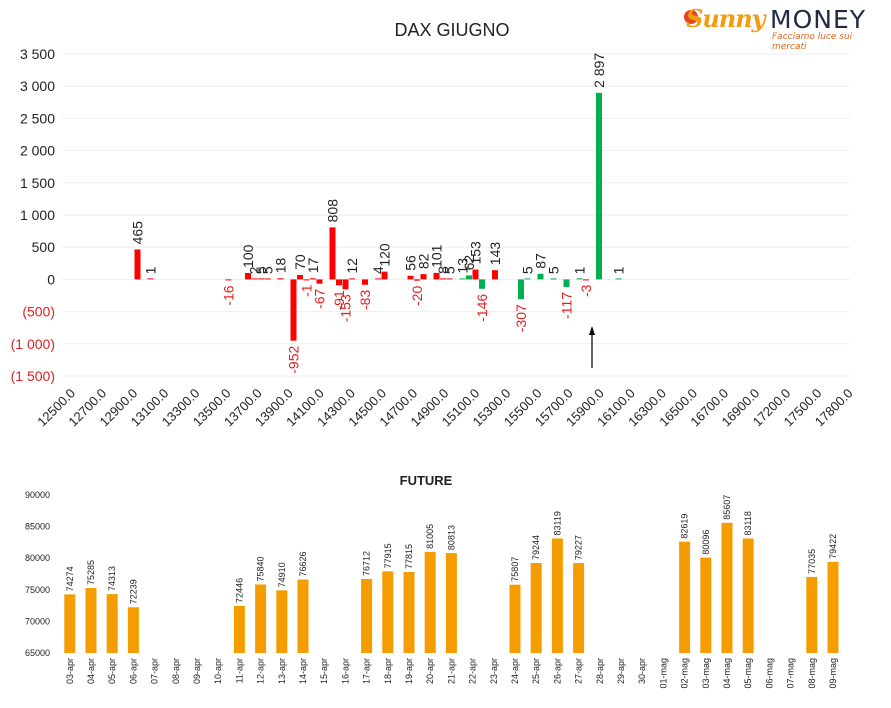 The image size is (891, 708). What do you see at coordinates (37, 558) in the screenshot?
I see `future-y-tick-label: 80000` at bounding box center [37, 558].